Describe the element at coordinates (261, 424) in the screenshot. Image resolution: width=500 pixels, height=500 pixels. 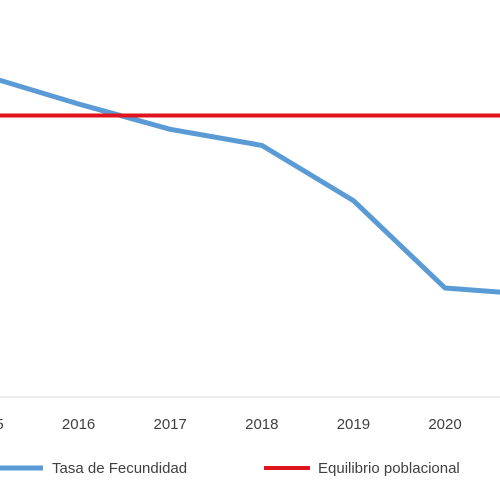
I see `x-tick-label-2018: 2018` at that location.